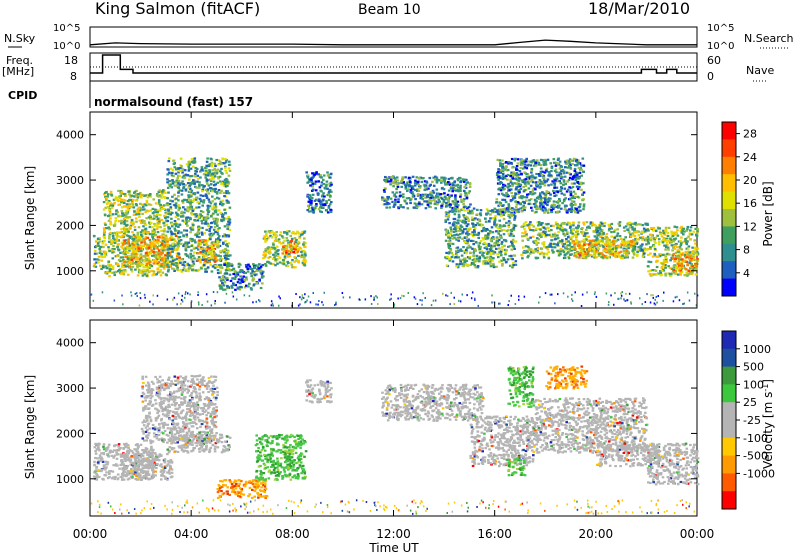  What do you see at coordinates (73, 76) in the screenshot?
I see `freq-tick-low: 8` at bounding box center [73, 76].